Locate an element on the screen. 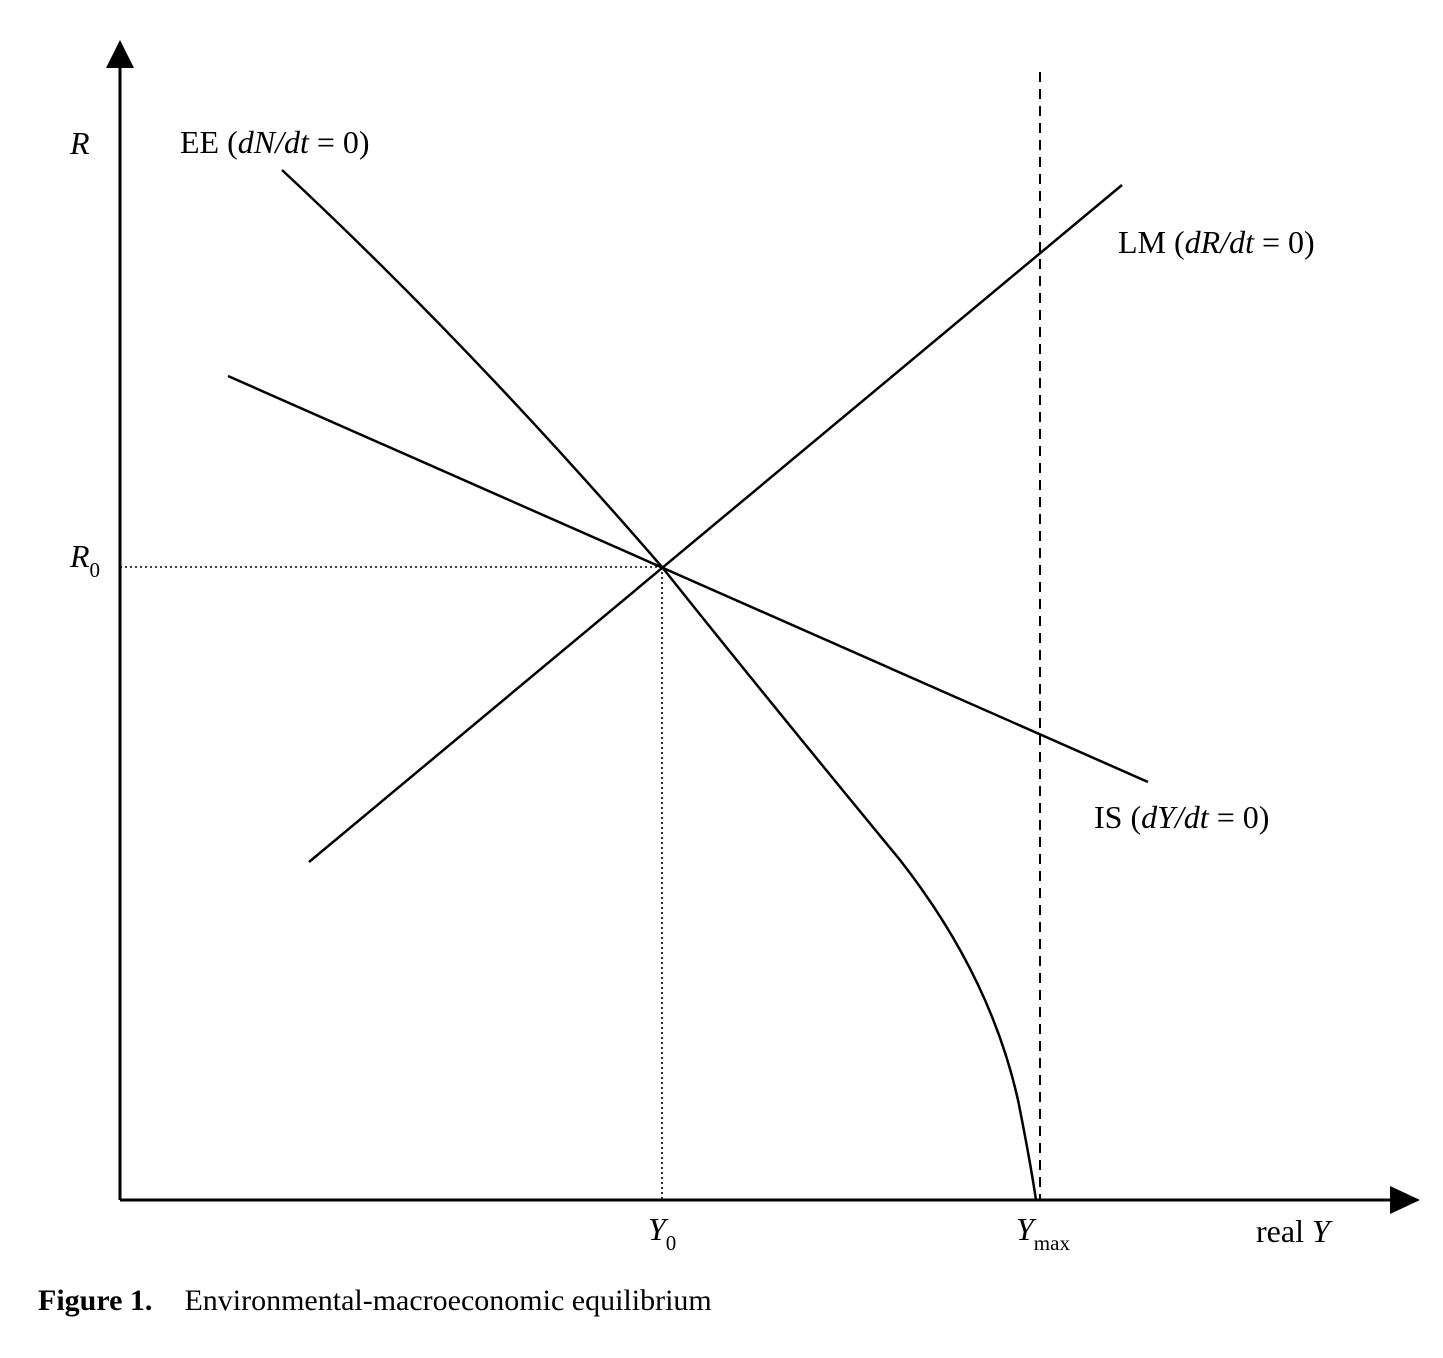  r0-label: R0 is located at coordinates (84, 560).